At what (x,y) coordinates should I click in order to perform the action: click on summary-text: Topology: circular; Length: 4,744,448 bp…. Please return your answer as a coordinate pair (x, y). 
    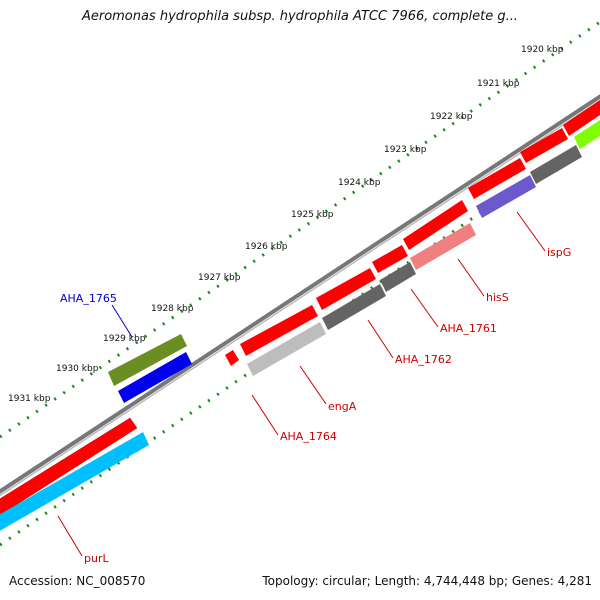
    Looking at the image, I should click on (427, 581).